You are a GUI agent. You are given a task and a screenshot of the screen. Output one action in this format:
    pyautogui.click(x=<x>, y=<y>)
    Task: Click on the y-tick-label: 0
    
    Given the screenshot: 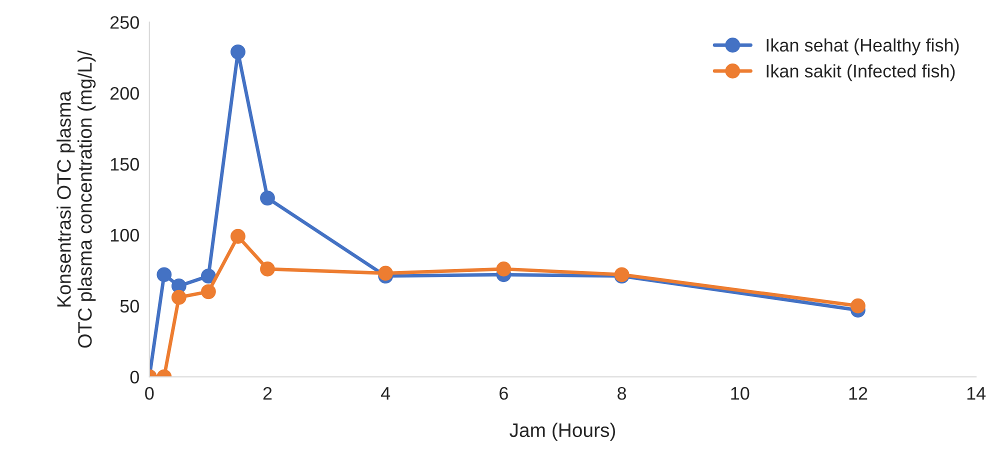 What is the action you would take?
    pyautogui.click(x=134, y=377)
    